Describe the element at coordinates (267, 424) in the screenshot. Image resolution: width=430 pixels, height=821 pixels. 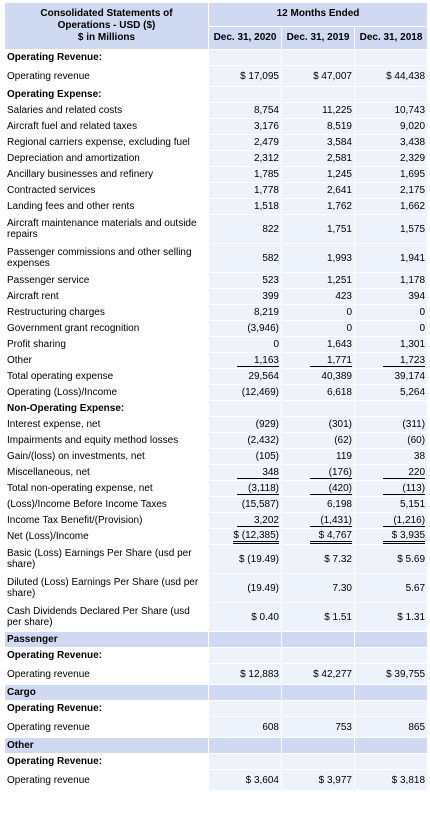
I see `value-2020: (929)` at that location.